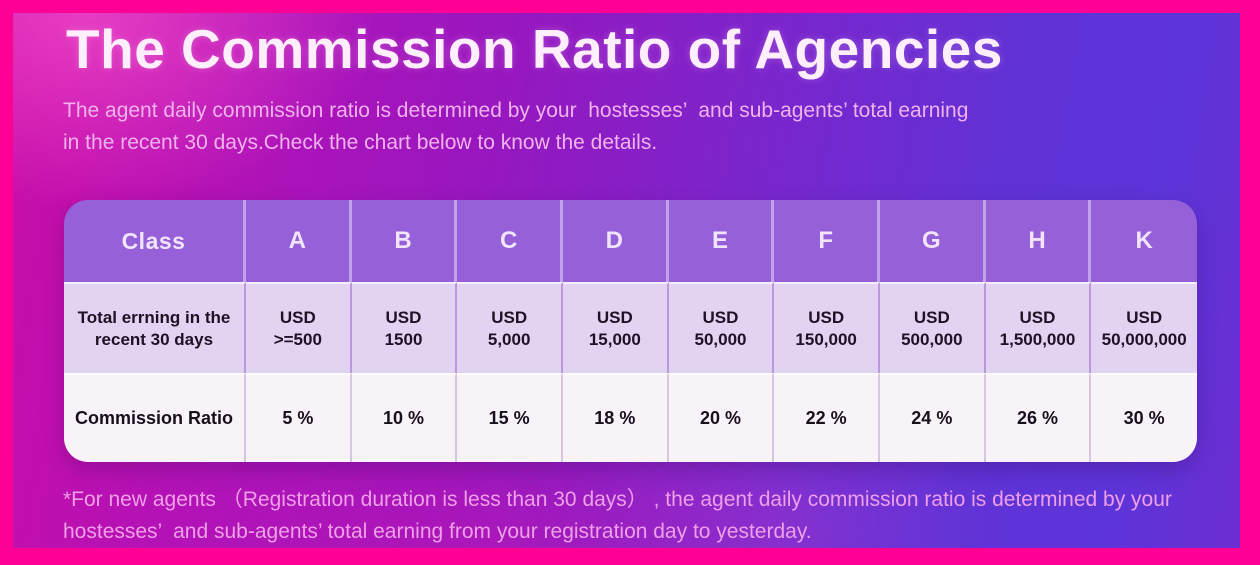 The height and width of the screenshot is (565, 1260). Describe the element at coordinates (404, 327) in the screenshot. I see `earning-value-b: USD 1500` at that location.